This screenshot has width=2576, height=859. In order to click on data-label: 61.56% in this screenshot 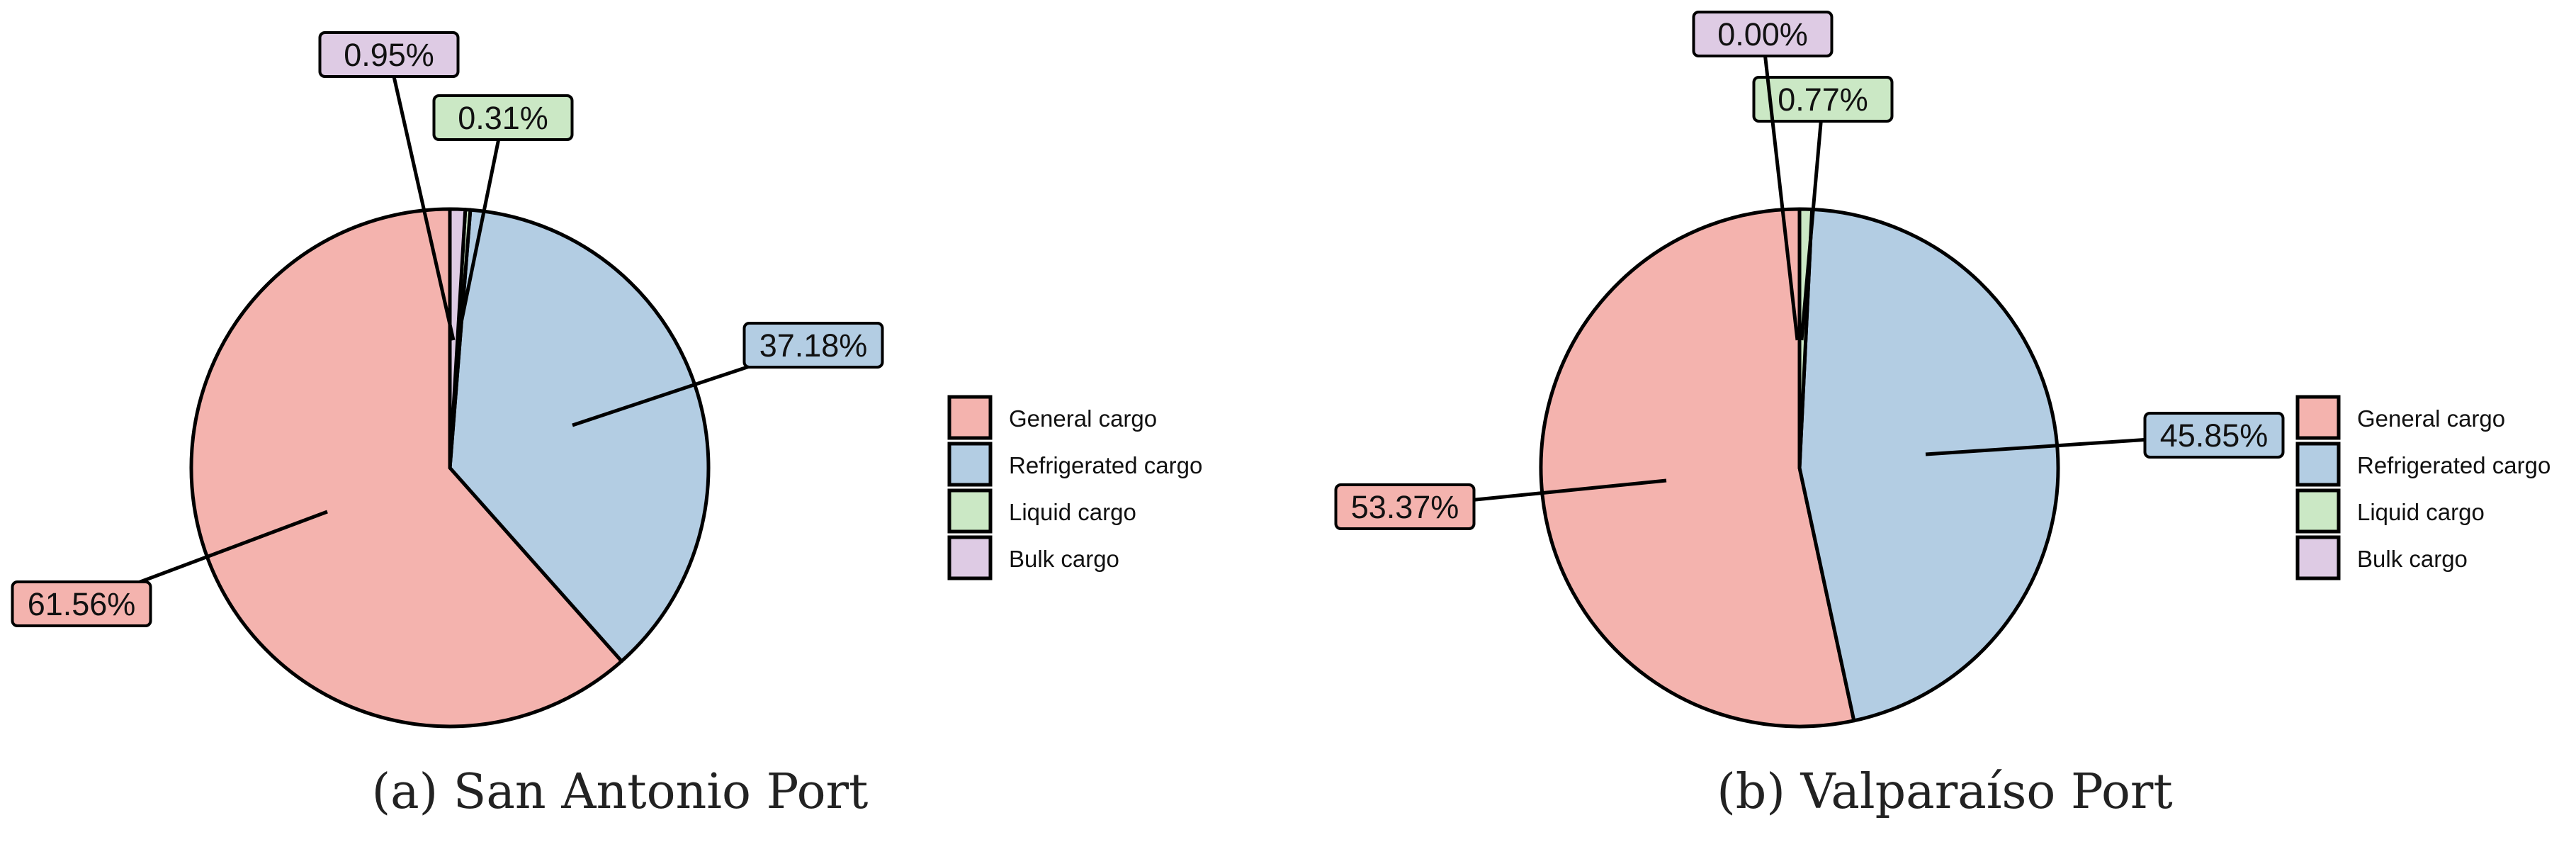, I will do `click(82, 604)`.